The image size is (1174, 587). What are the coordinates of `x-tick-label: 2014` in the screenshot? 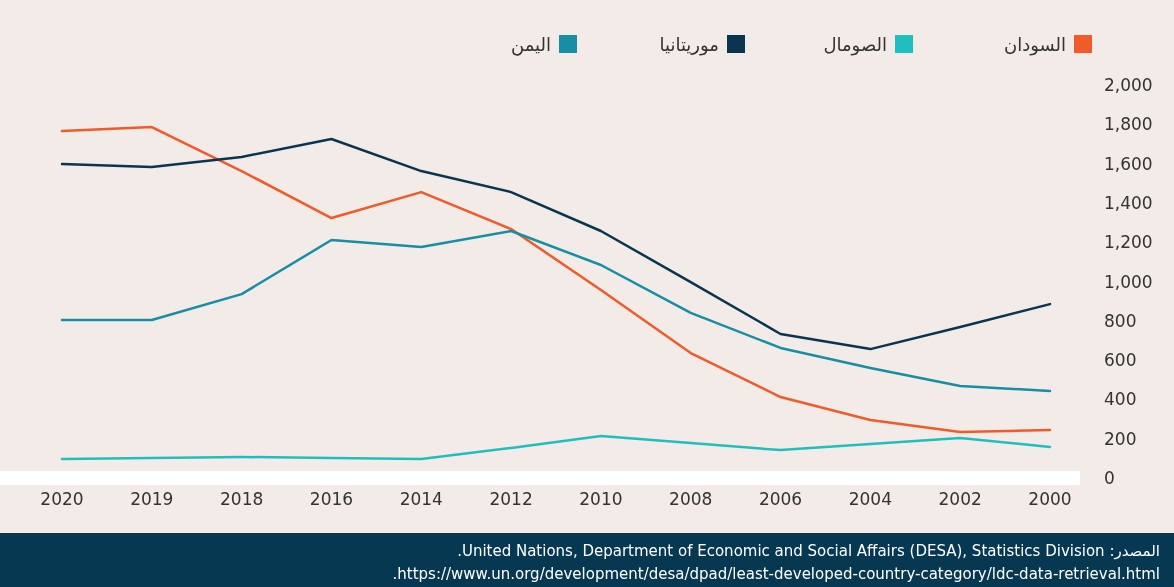 It's located at (421, 499).